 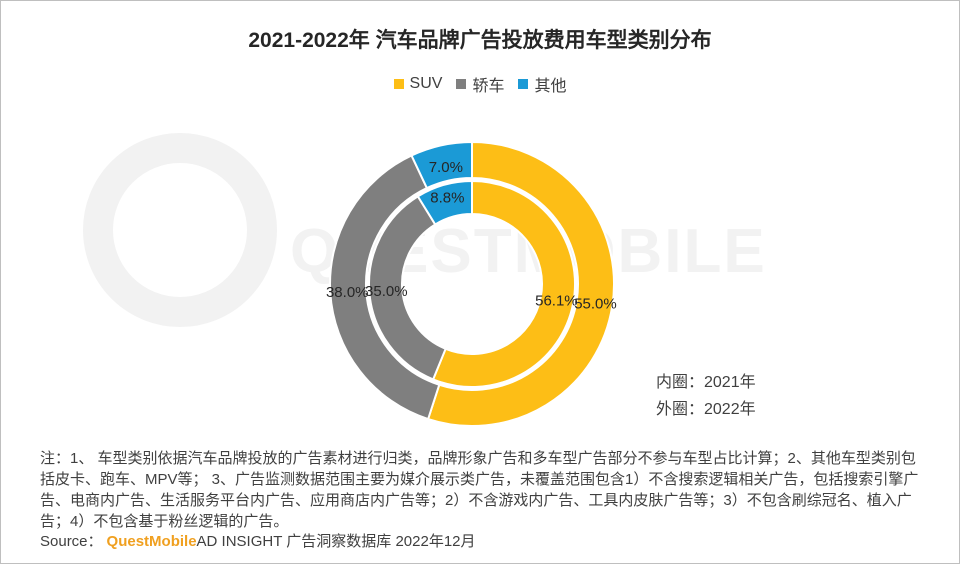 I want to click on legend-item-suv: SUV, so click(x=418, y=84).